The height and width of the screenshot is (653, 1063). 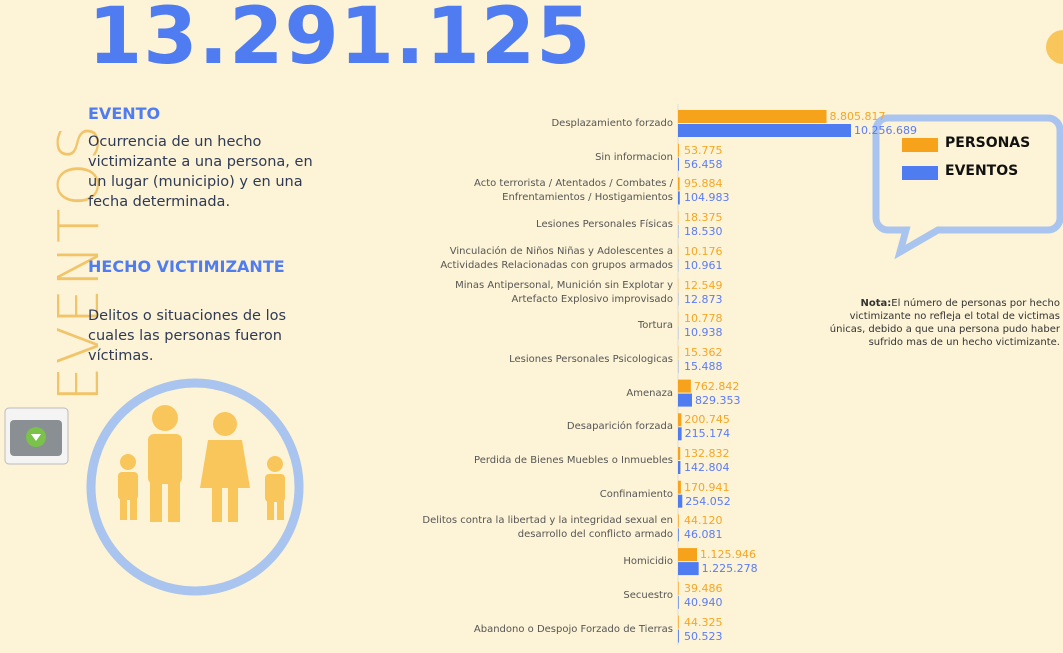 I want to click on value-label: 829.353, so click(x=717, y=400).